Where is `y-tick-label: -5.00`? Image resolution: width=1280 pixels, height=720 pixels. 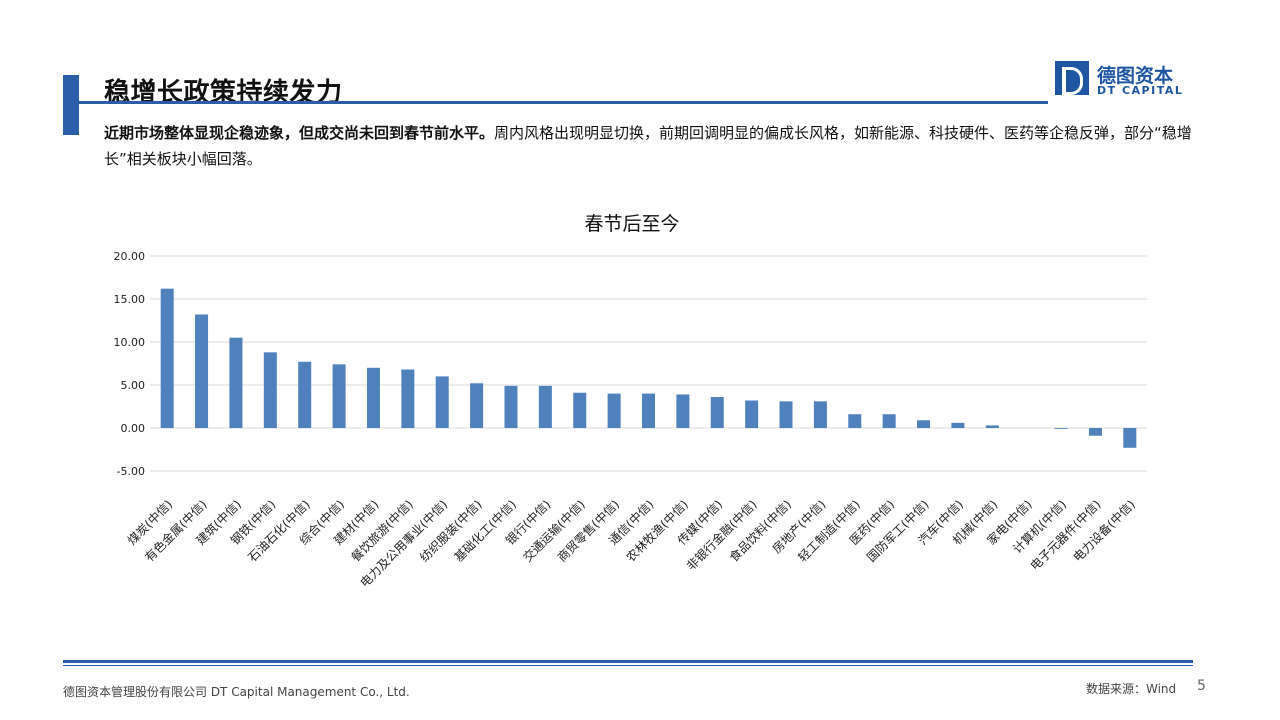 y-tick-label: -5.00 is located at coordinates (131, 471).